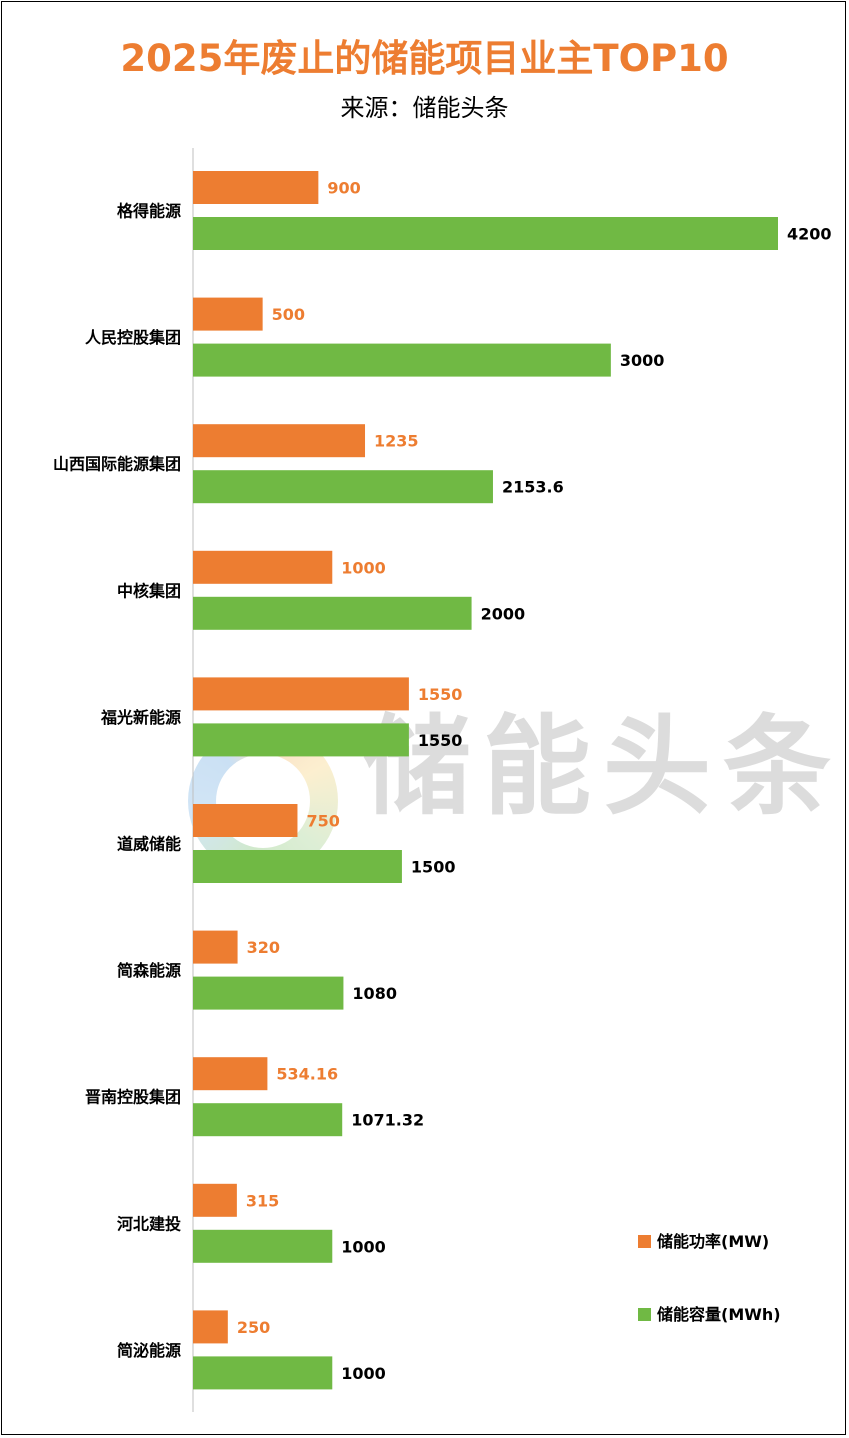 The height and width of the screenshot is (1438, 849). I want to click on data-label-capacity: 4200, so click(809, 234).